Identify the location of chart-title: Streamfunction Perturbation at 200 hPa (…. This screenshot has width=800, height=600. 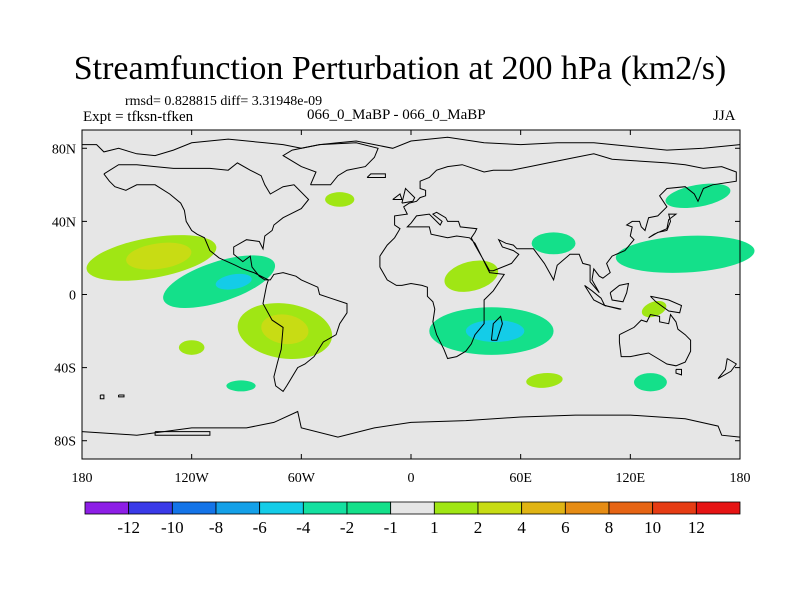
(400, 68).